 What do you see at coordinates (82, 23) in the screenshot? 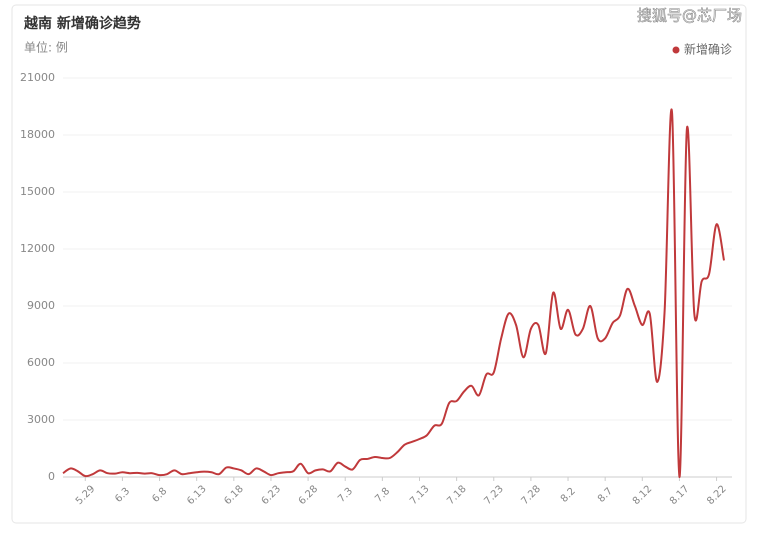
I see `chart-title: 越南 新增确诊趋势` at bounding box center [82, 23].